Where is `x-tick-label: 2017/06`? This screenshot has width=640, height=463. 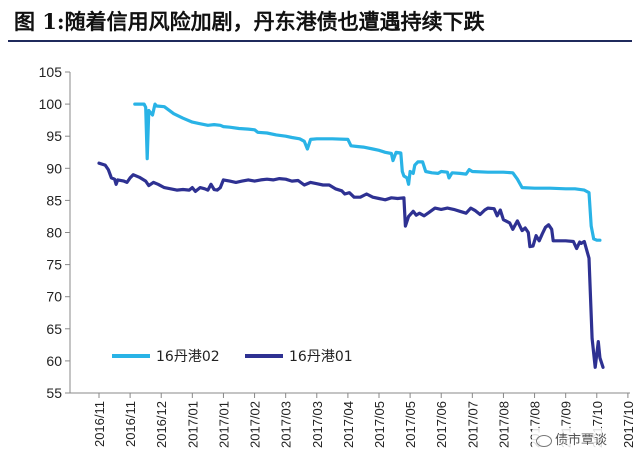 x-tick-label: 2017/06 is located at coordinates (441, 424).